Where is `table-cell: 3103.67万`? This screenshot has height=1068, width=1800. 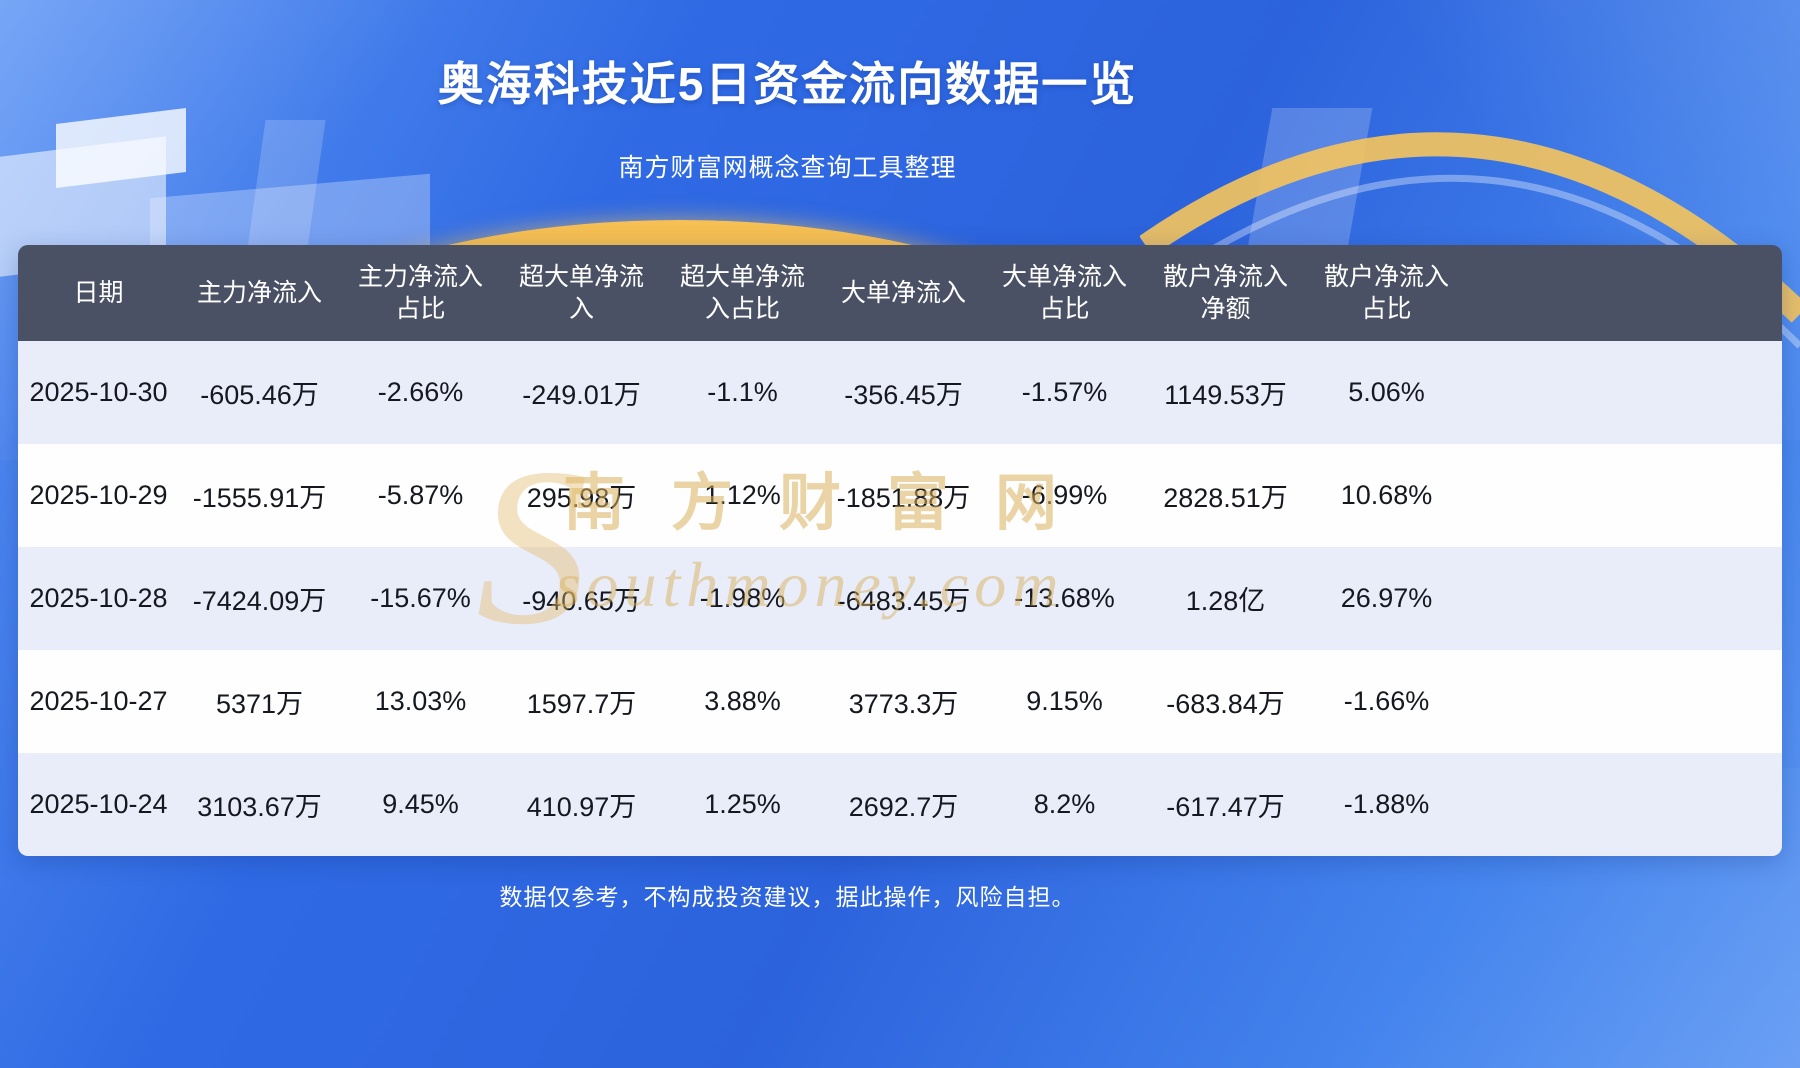
table-cell: 3103.67万 is located at coordinates (259, 807).